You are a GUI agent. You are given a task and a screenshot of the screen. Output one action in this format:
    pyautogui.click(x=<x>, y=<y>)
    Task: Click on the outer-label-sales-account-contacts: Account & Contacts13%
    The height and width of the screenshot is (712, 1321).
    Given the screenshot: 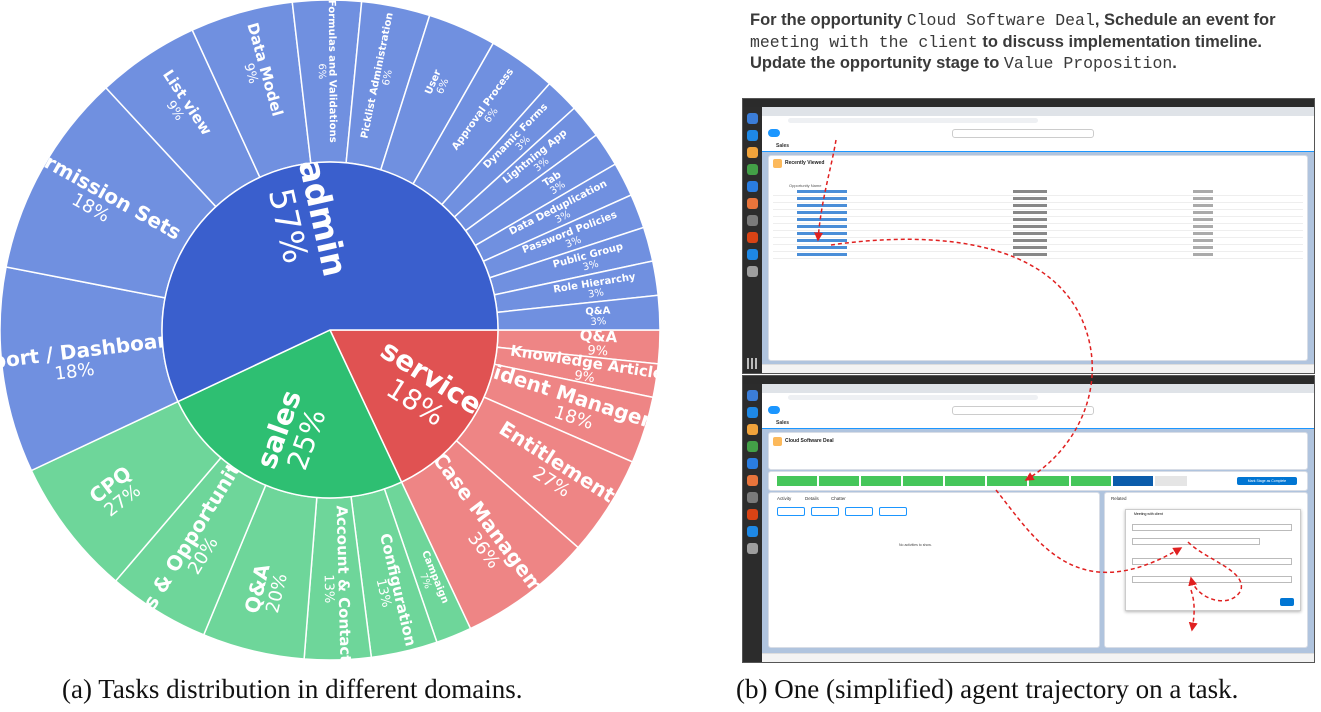 What is the action you would take?
    pyautogui.click(x=337, y=585)
    